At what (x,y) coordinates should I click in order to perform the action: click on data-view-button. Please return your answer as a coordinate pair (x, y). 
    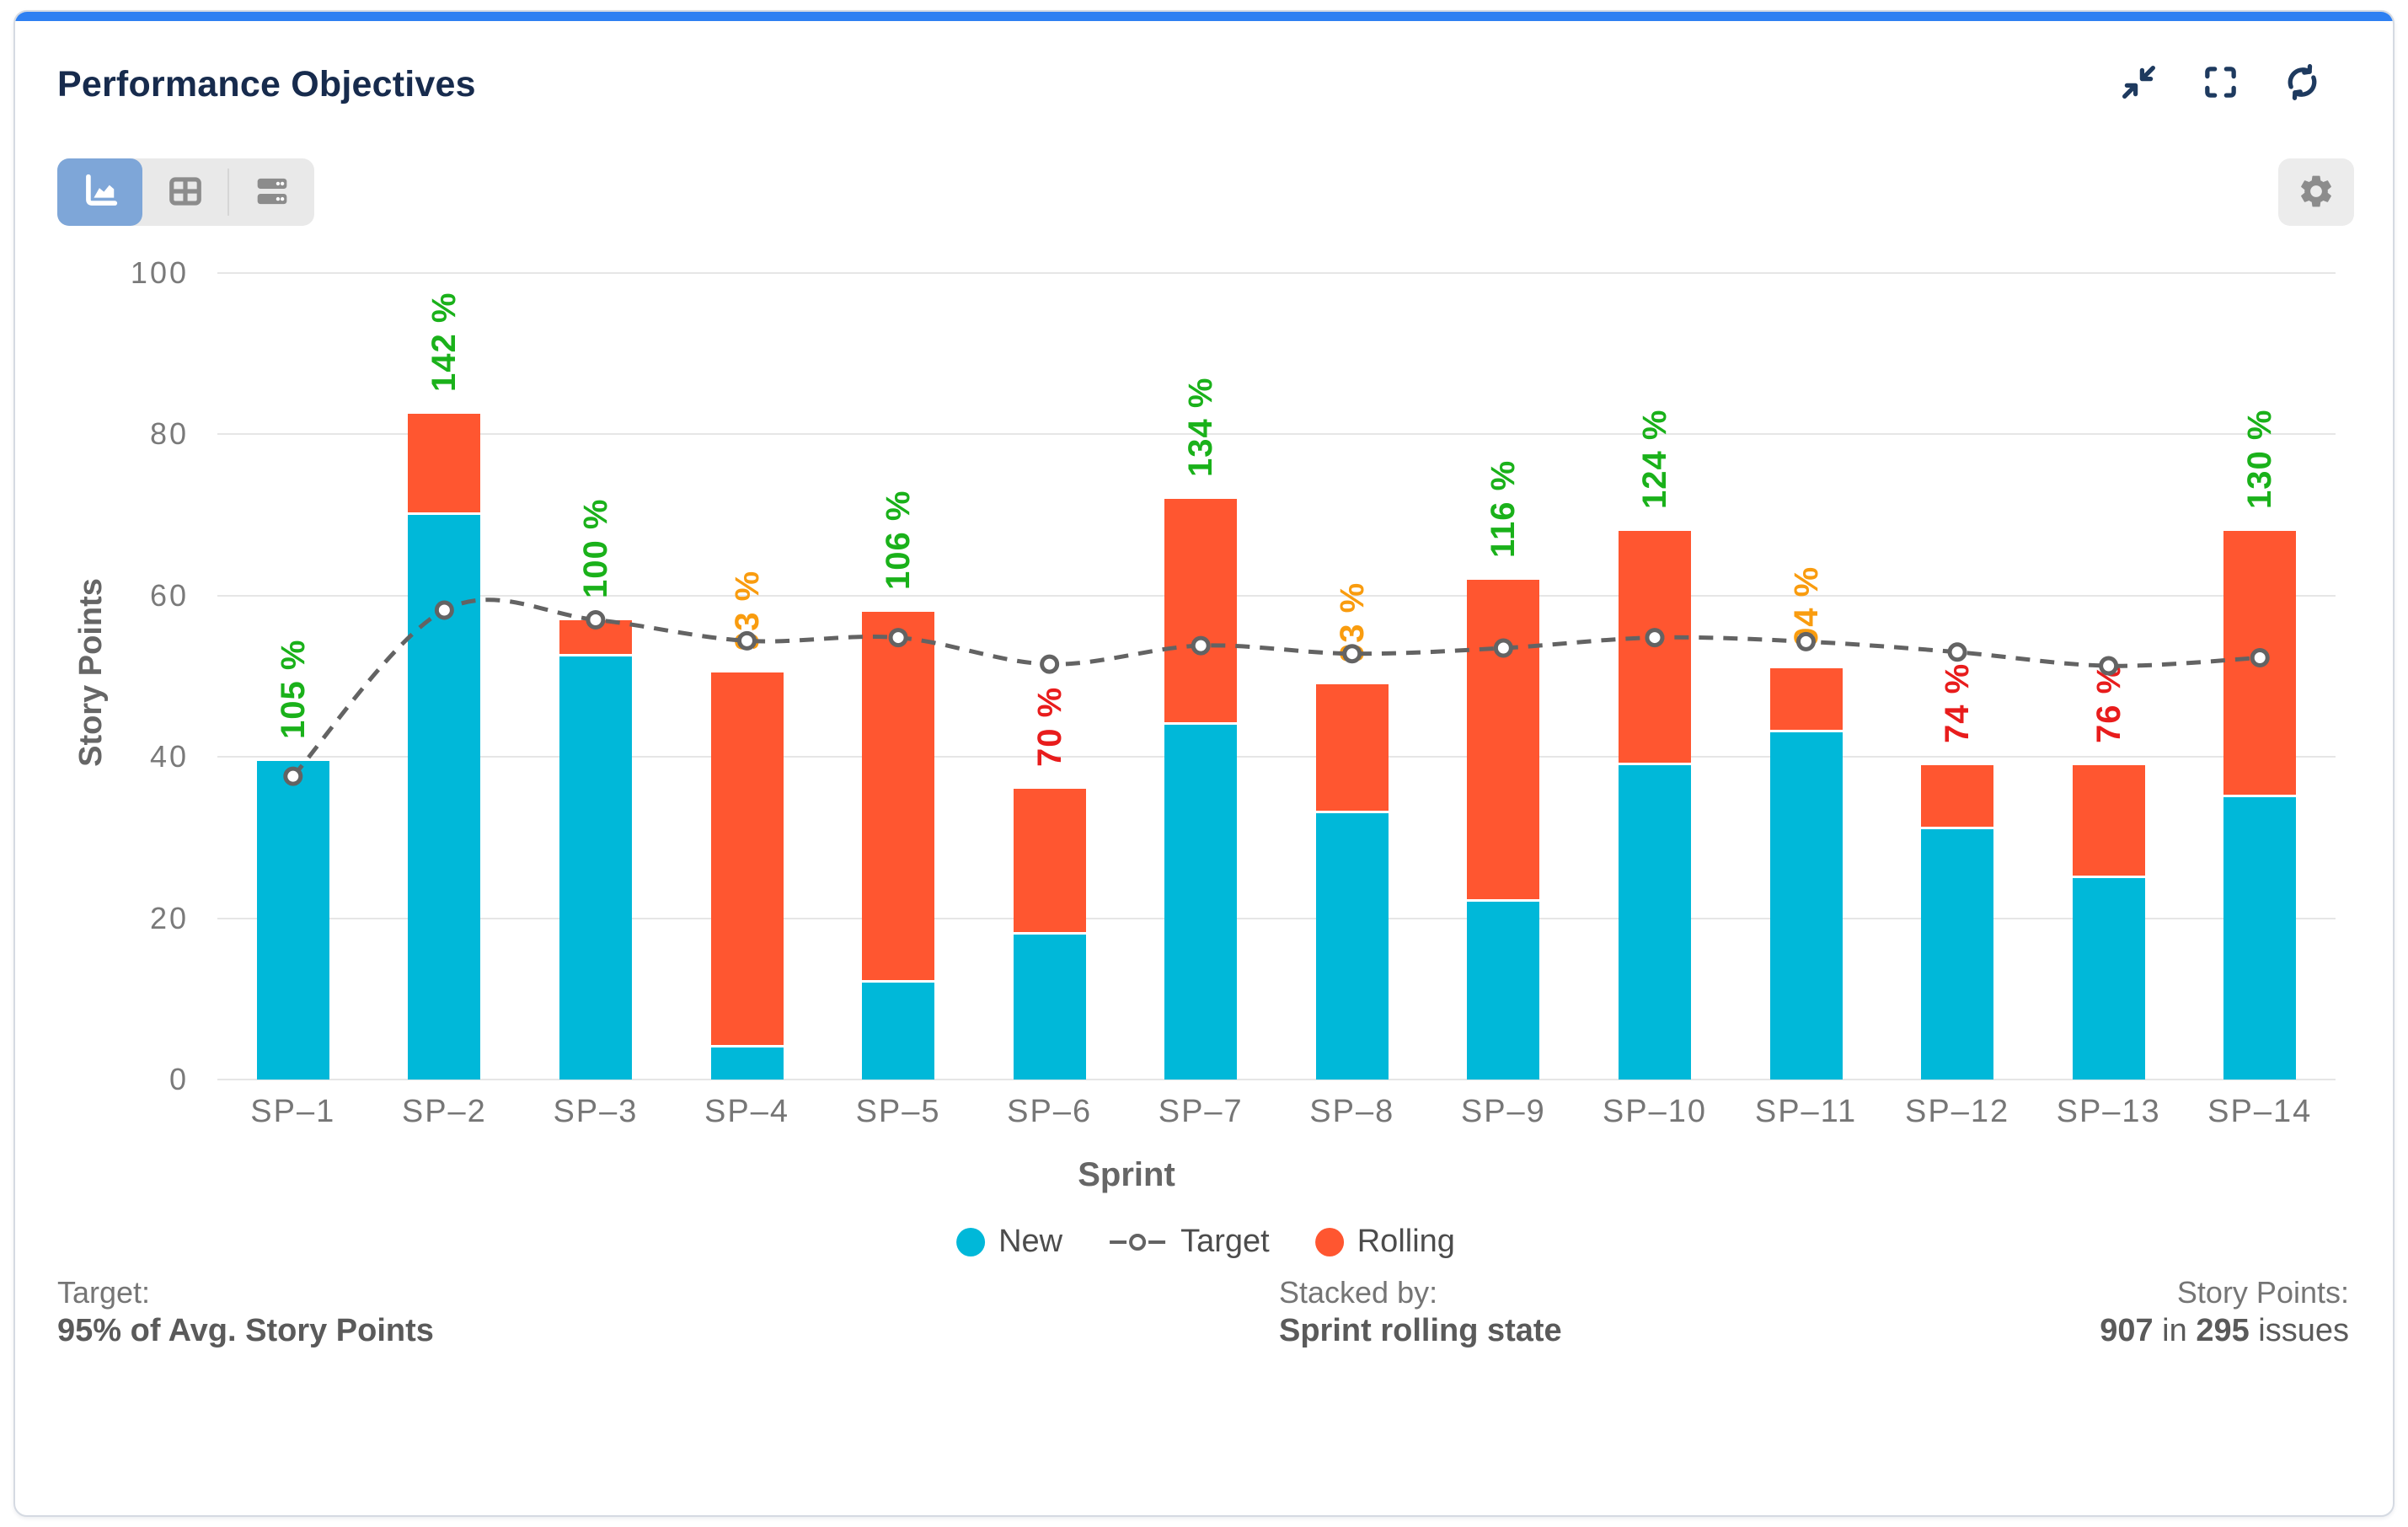
    Looking at the image, I should click on (271, 192).